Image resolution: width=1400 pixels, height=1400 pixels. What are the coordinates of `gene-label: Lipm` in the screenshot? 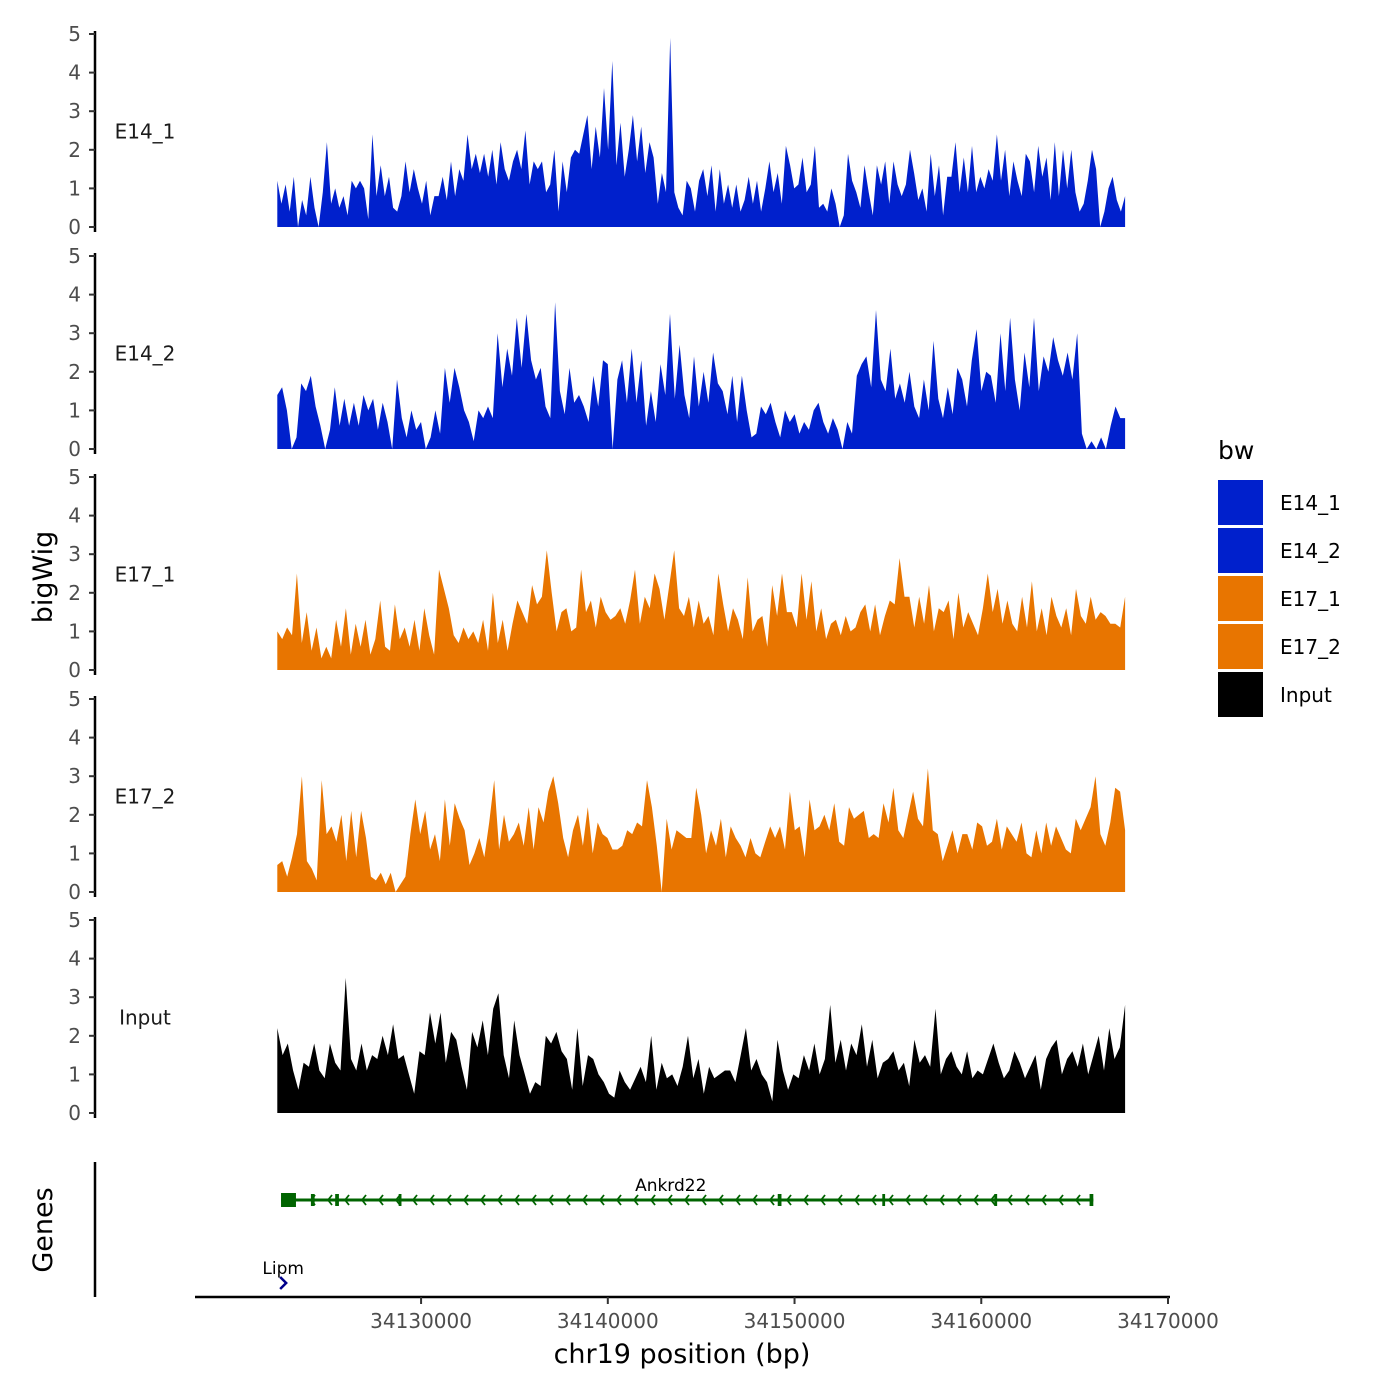 It's located at (283, 1269).